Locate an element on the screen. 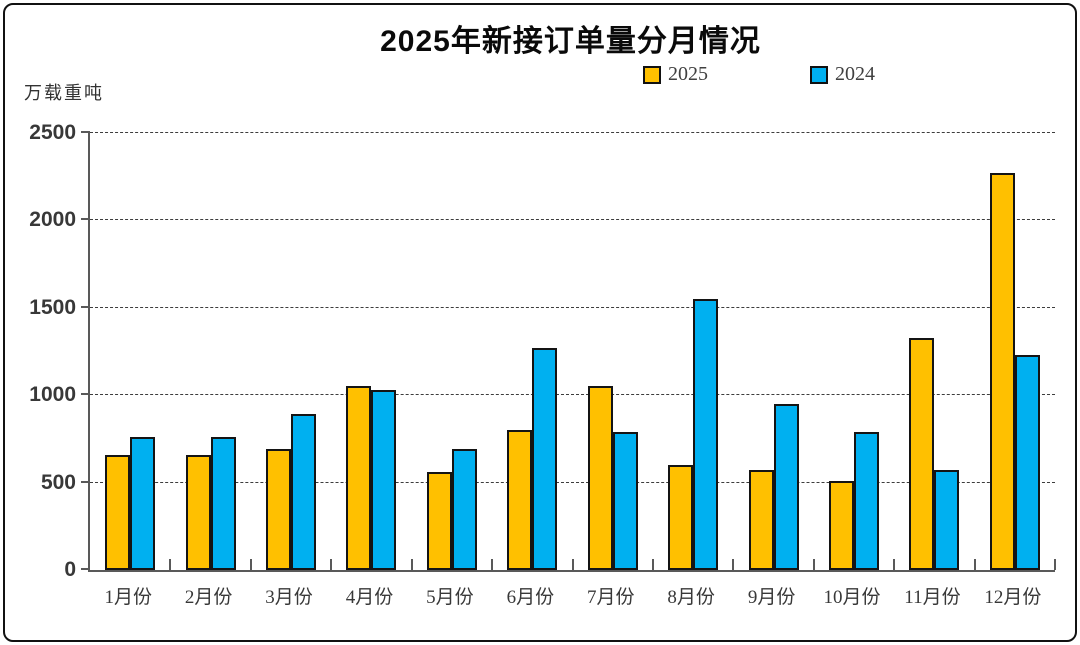 The width and height of the screenshot is (1080, 645). bar-2025-12月份 is located at coordinates (1002, 371).